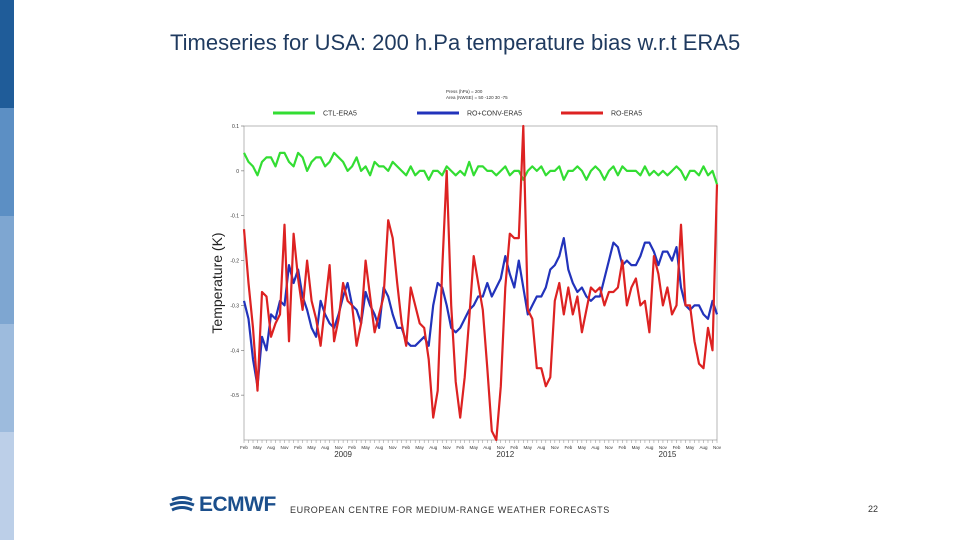  I want to click on ecmwf-logo: ECMWF, so click(222, 505).